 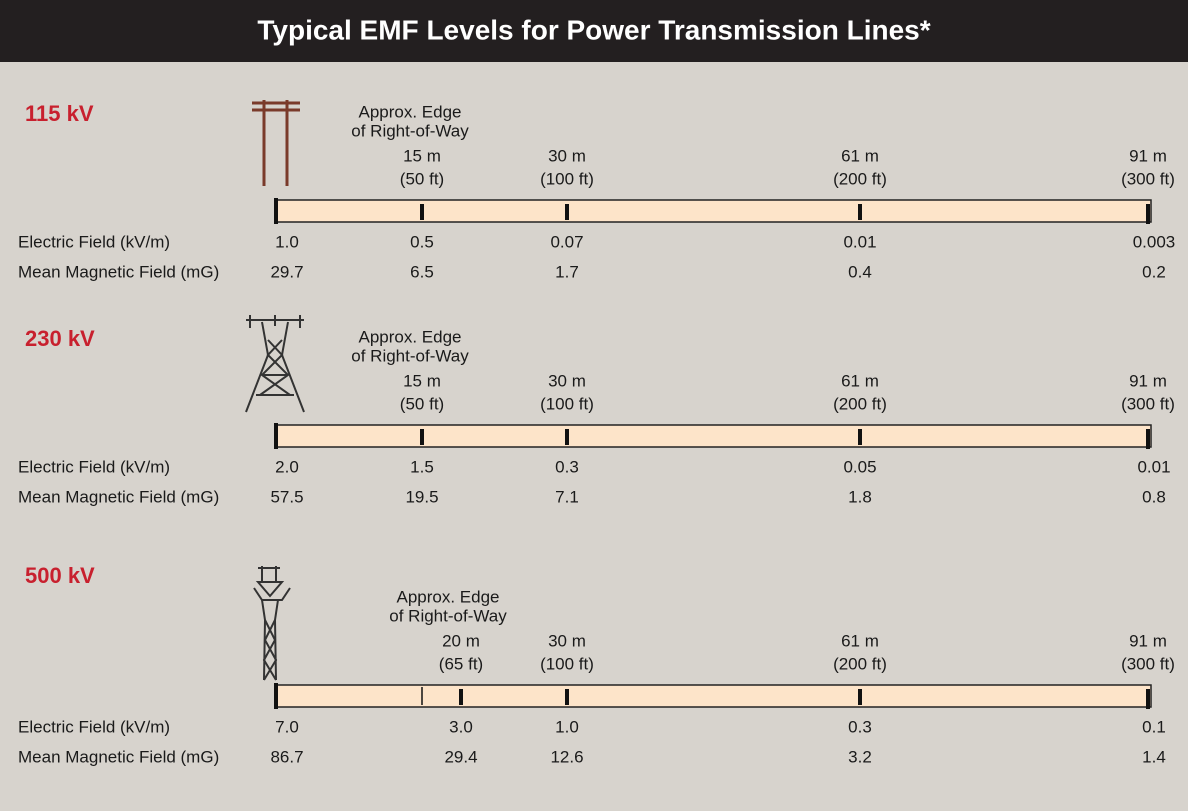 I want to click on field-value: 0.1, so click(x=1154, y=726).